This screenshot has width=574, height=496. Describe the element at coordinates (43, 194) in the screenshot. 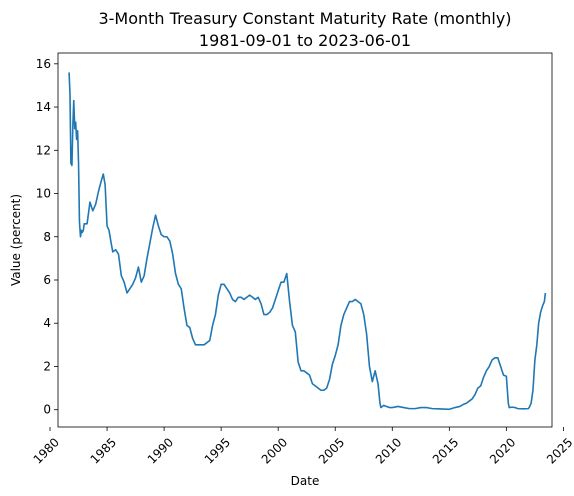

I see `y-tick-label: 10` at that location.